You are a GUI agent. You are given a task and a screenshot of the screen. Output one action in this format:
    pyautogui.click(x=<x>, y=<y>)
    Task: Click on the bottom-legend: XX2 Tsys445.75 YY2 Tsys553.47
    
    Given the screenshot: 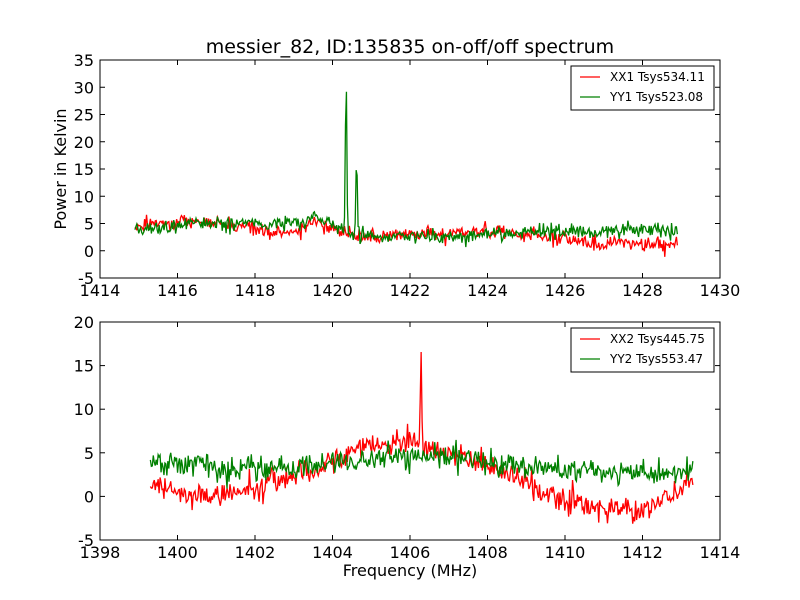 What is the action you would take?
    pyautogui.click(x=642, y=350)
    